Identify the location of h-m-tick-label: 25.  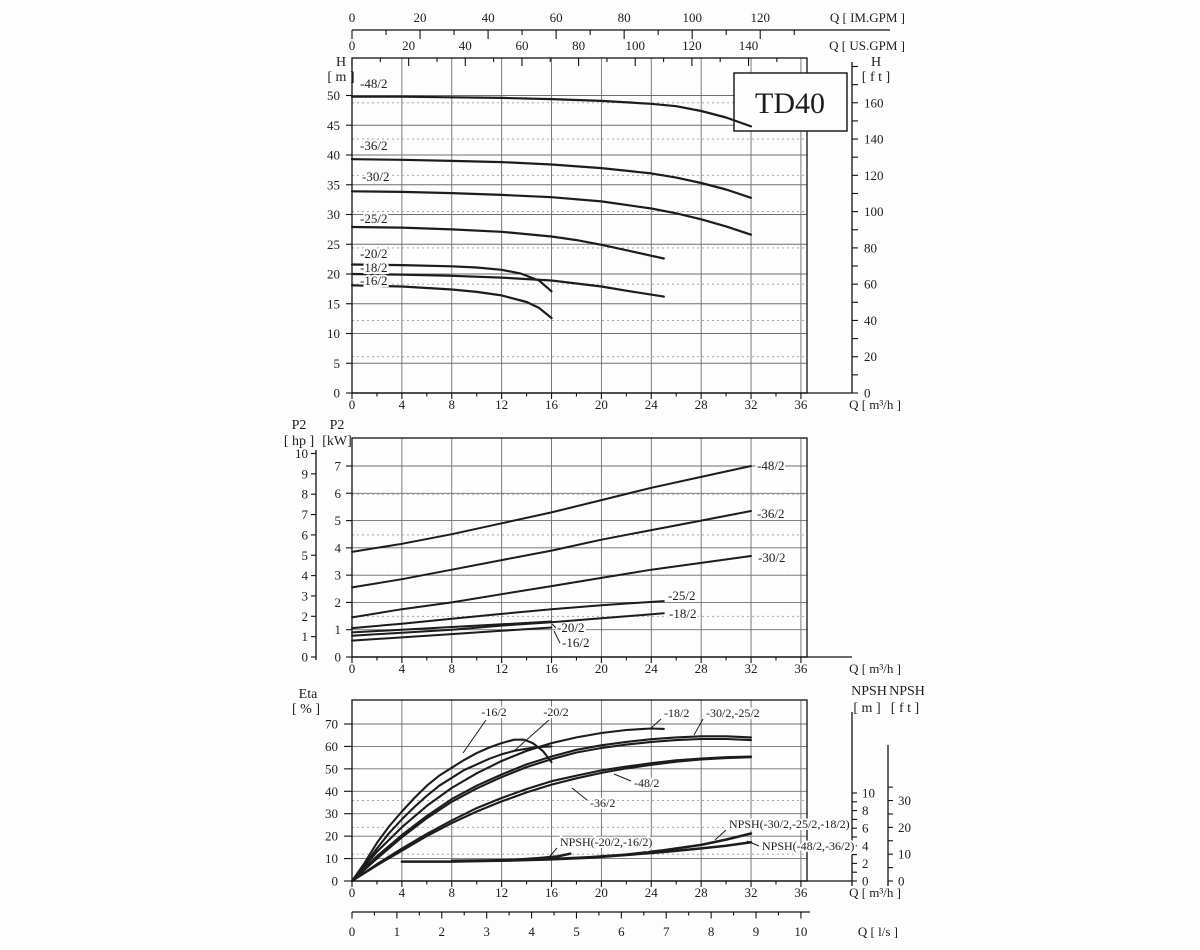
(333, 244).